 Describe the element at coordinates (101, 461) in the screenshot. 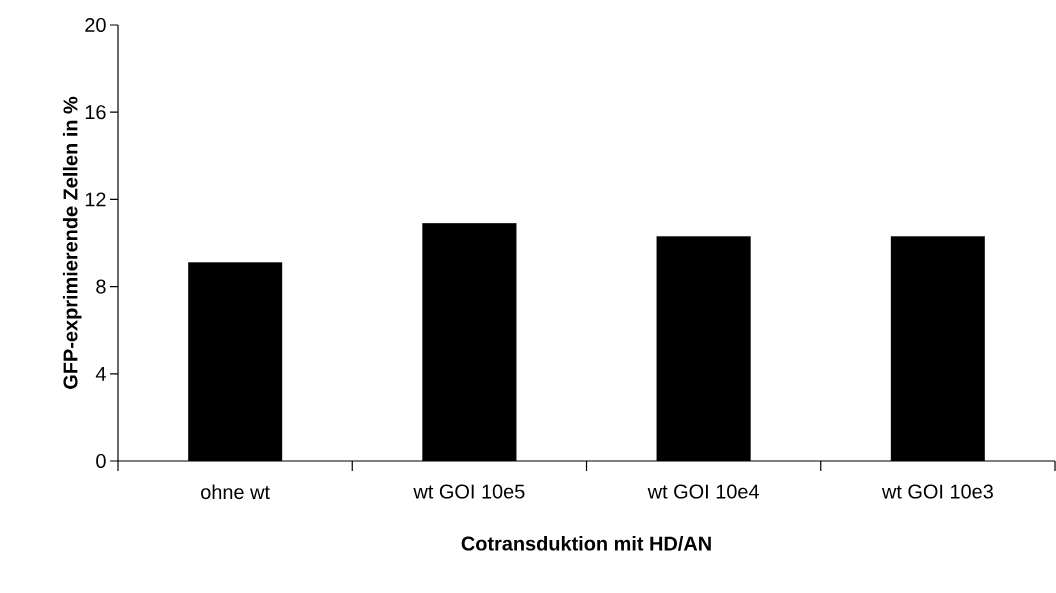

I see `y-tick-label: 0` at that location.